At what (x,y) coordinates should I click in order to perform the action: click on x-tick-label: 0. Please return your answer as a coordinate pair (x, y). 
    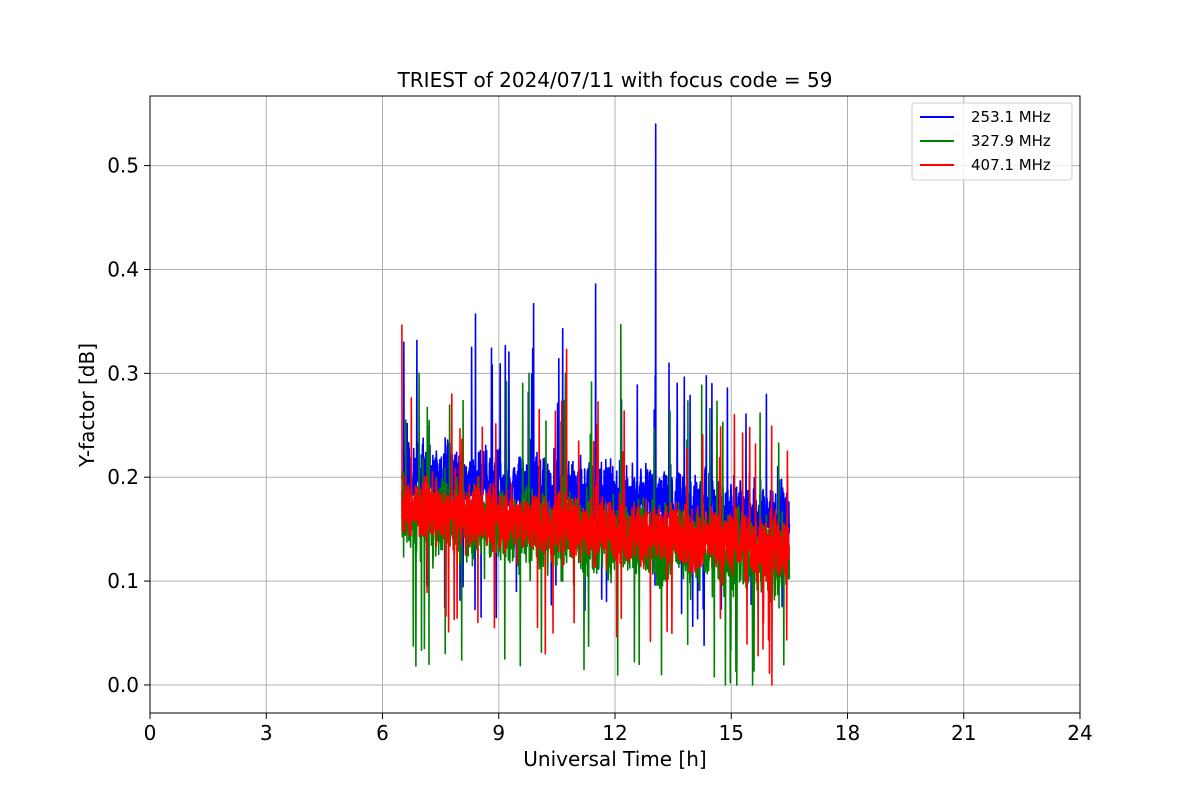
    Looking at the image, I should click on (150, 733).